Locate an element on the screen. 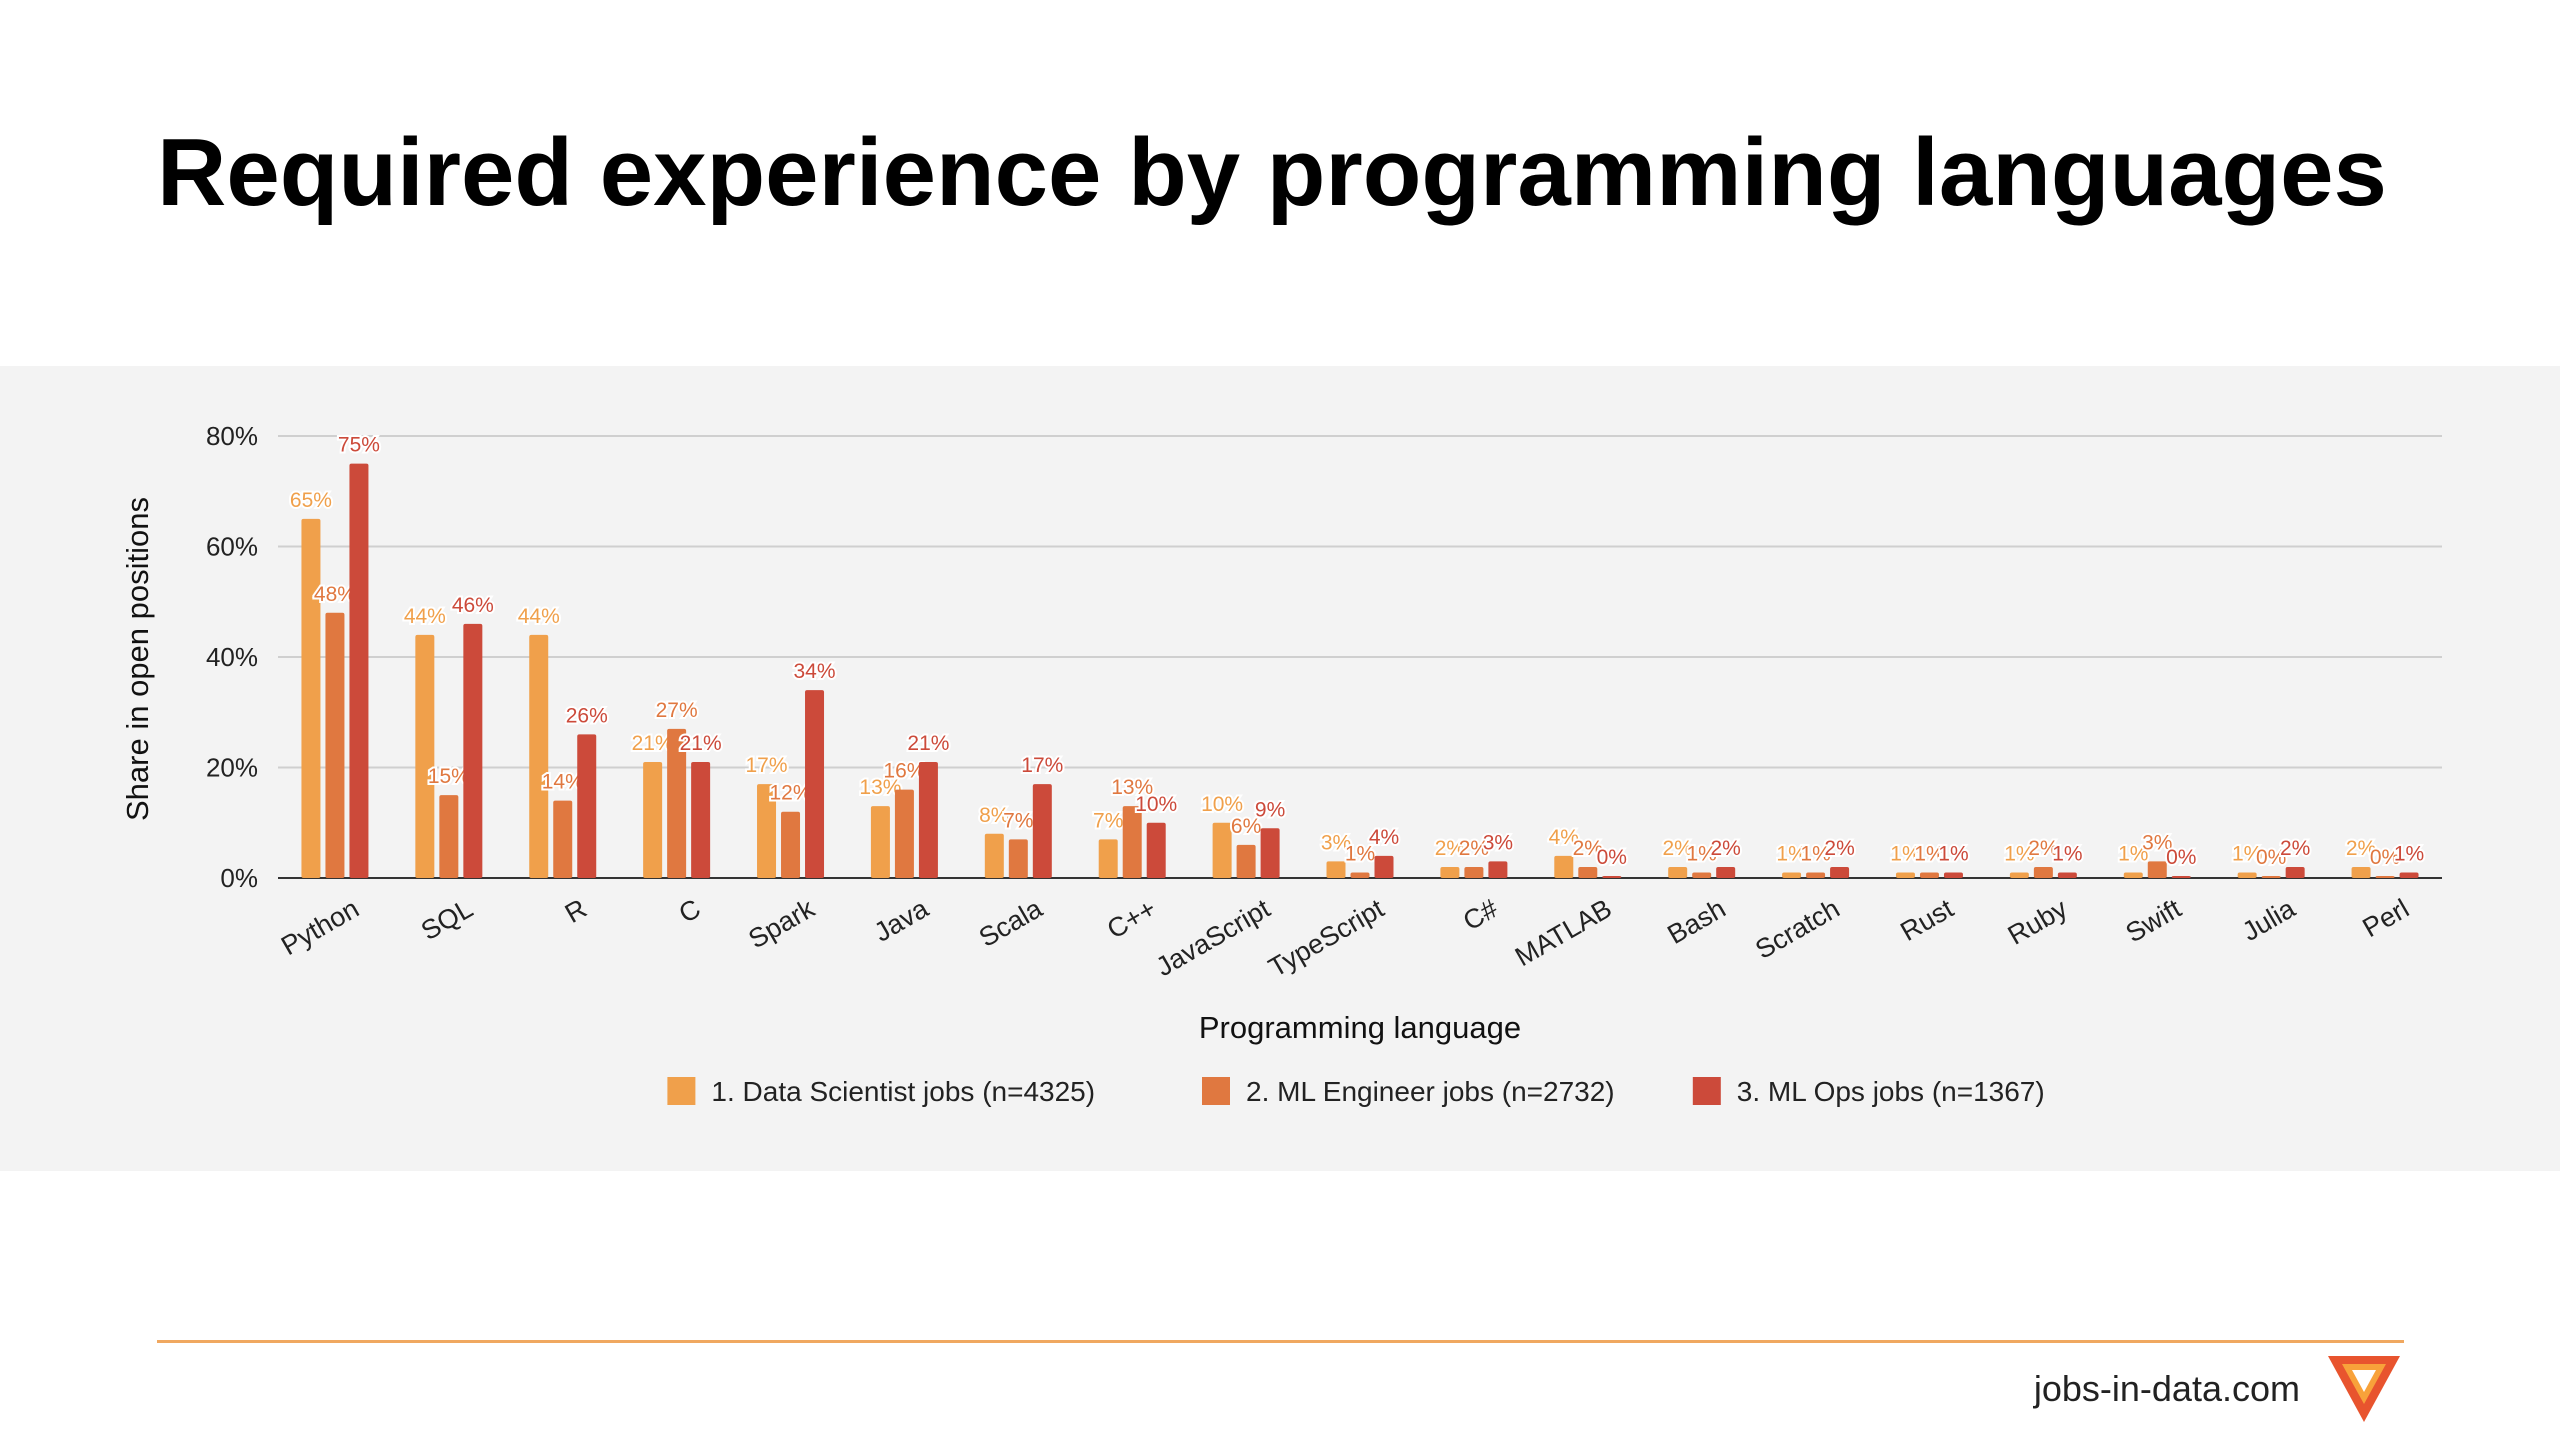 This screenshot has height=1440, width=2560. bar-bash-series3 is located at coordinates (1726, 872).